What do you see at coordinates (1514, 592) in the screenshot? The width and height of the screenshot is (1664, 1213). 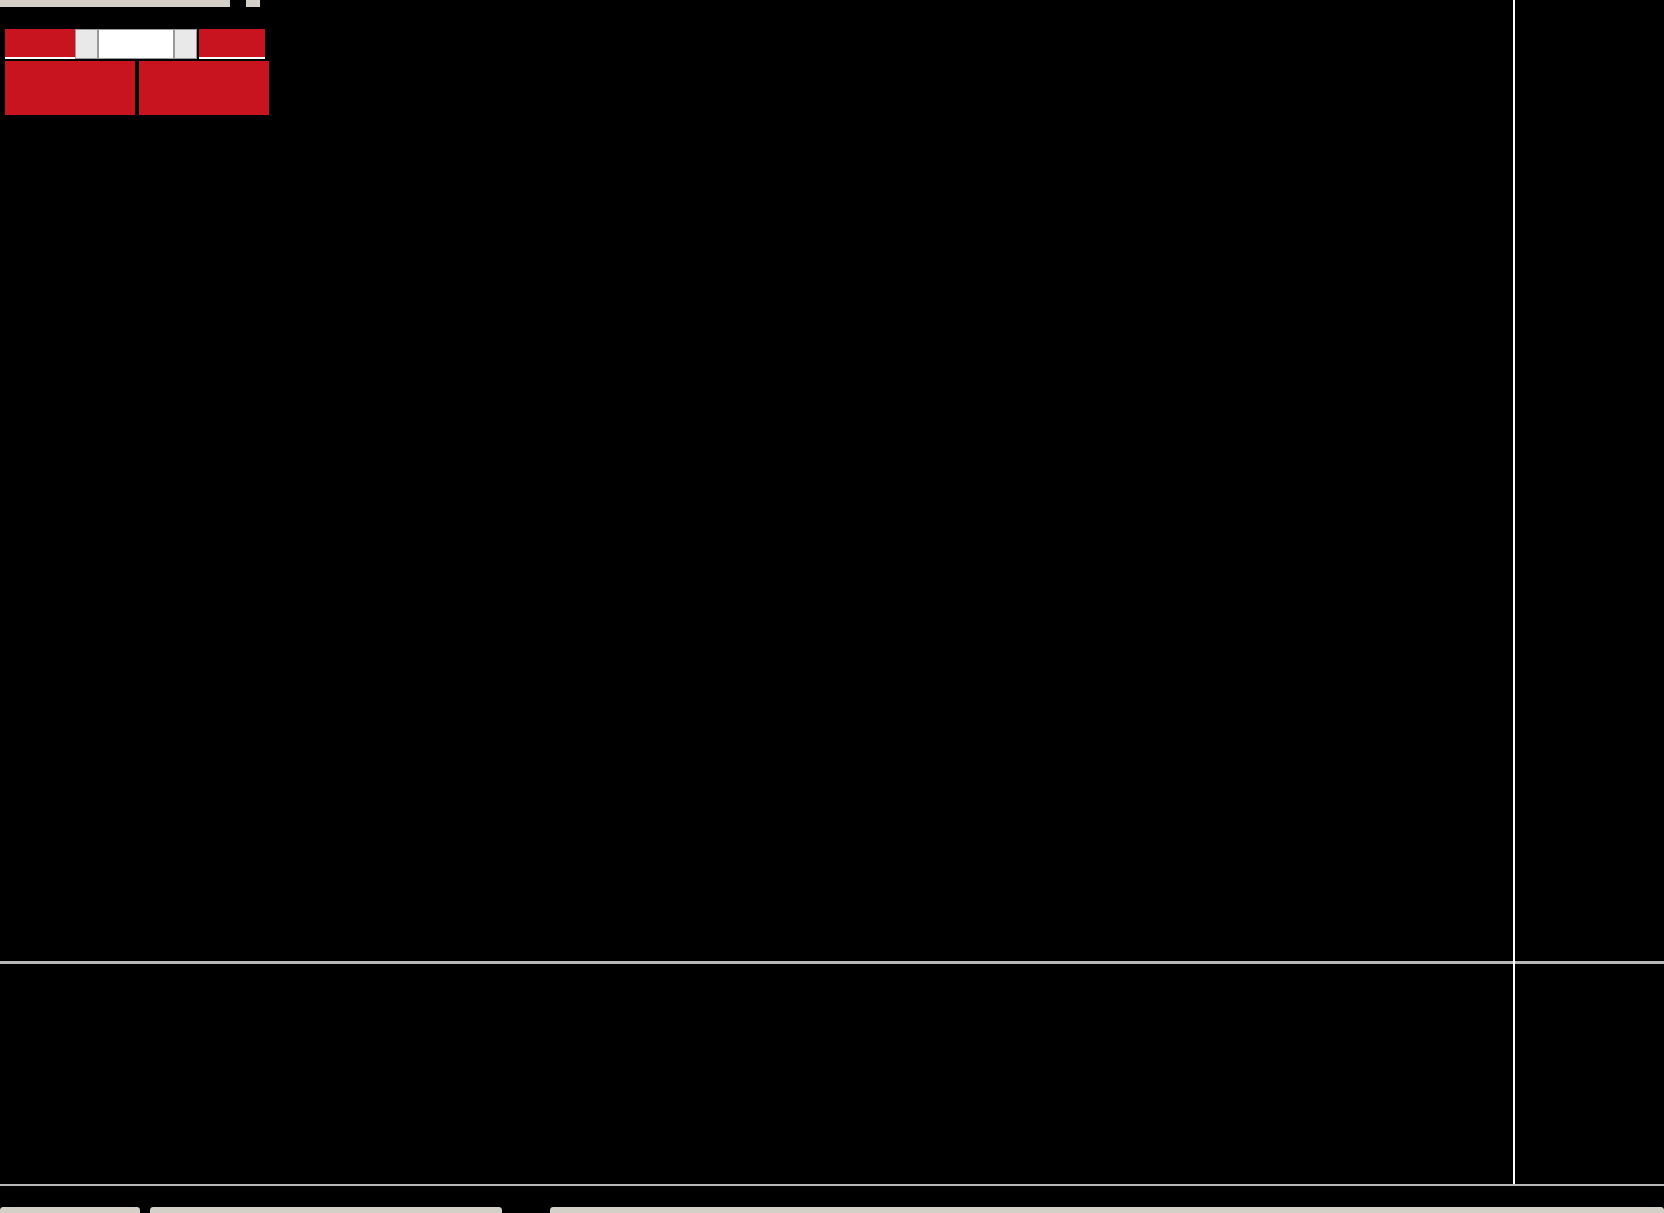 I see `price-axis-border` at bounding box center [1514, 592].